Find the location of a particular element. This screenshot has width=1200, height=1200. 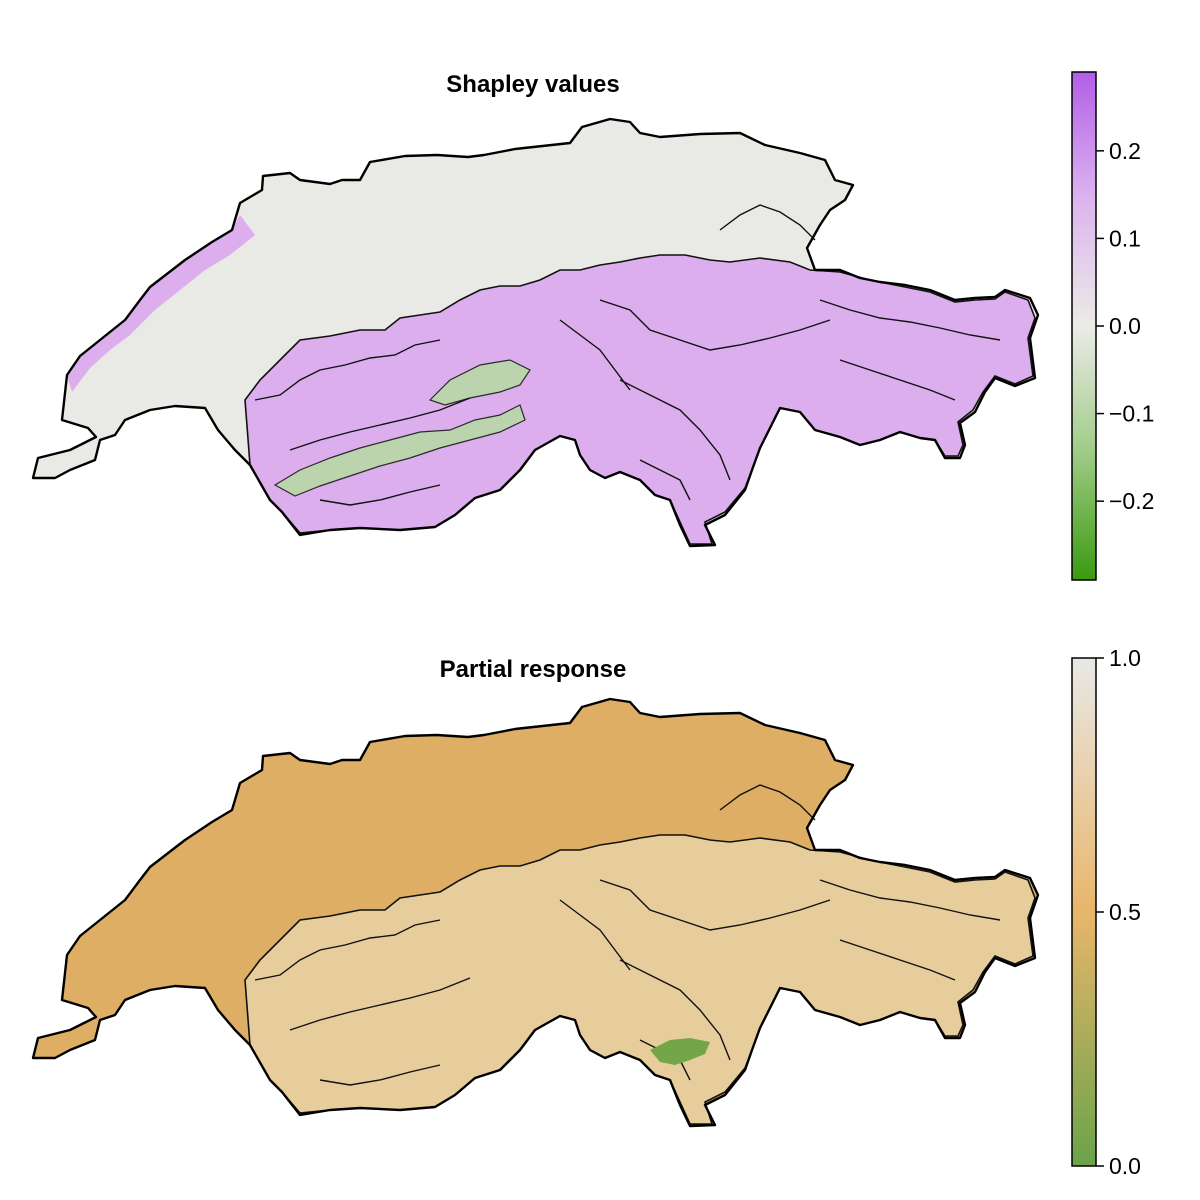

jura-zone is located at coordinates (161, 303).